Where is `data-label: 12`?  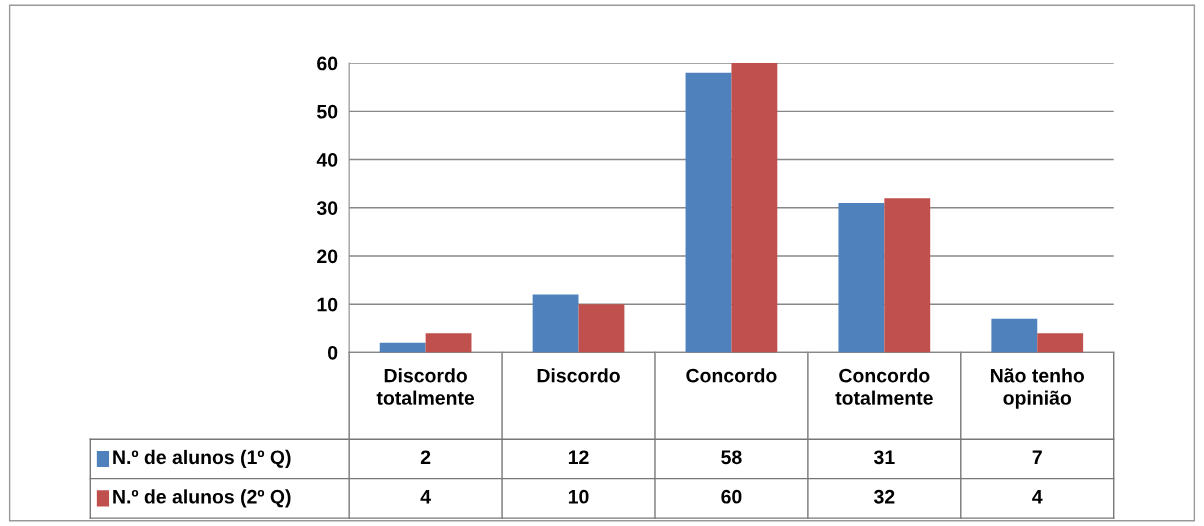 data-label: 12 is located at coordinates (578, 457).